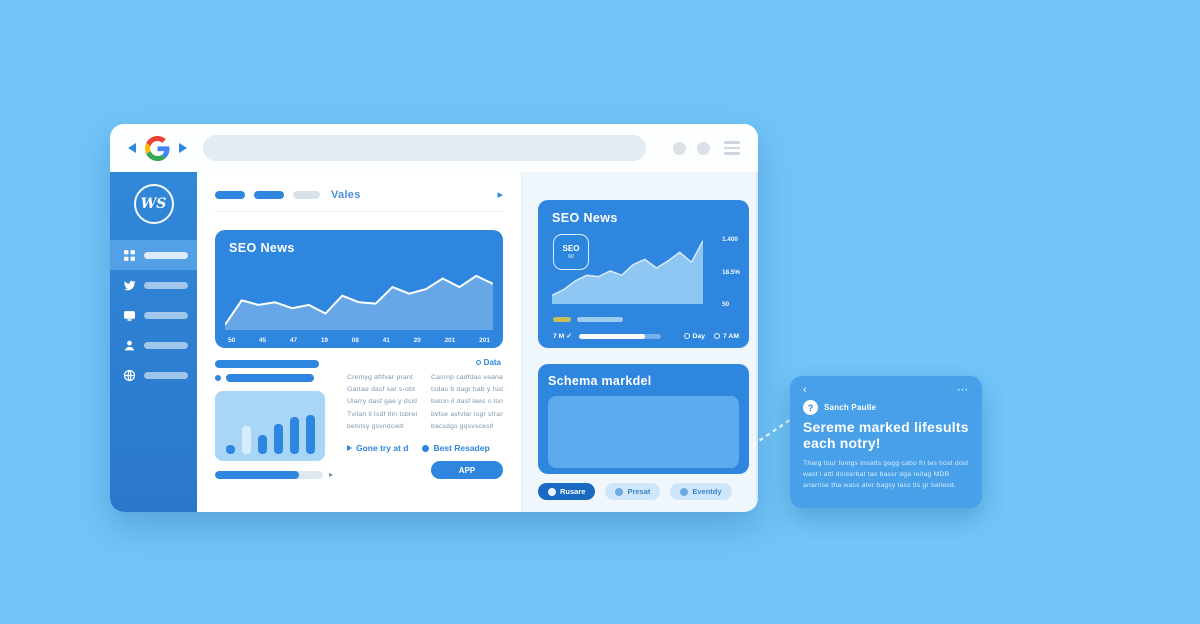 This screenshot has width=1200, height=624. What do you see at coordinates (500, 195) in the screenshot?
I see `chevron-right-icon: ▸` at bounding box center [500, 195].